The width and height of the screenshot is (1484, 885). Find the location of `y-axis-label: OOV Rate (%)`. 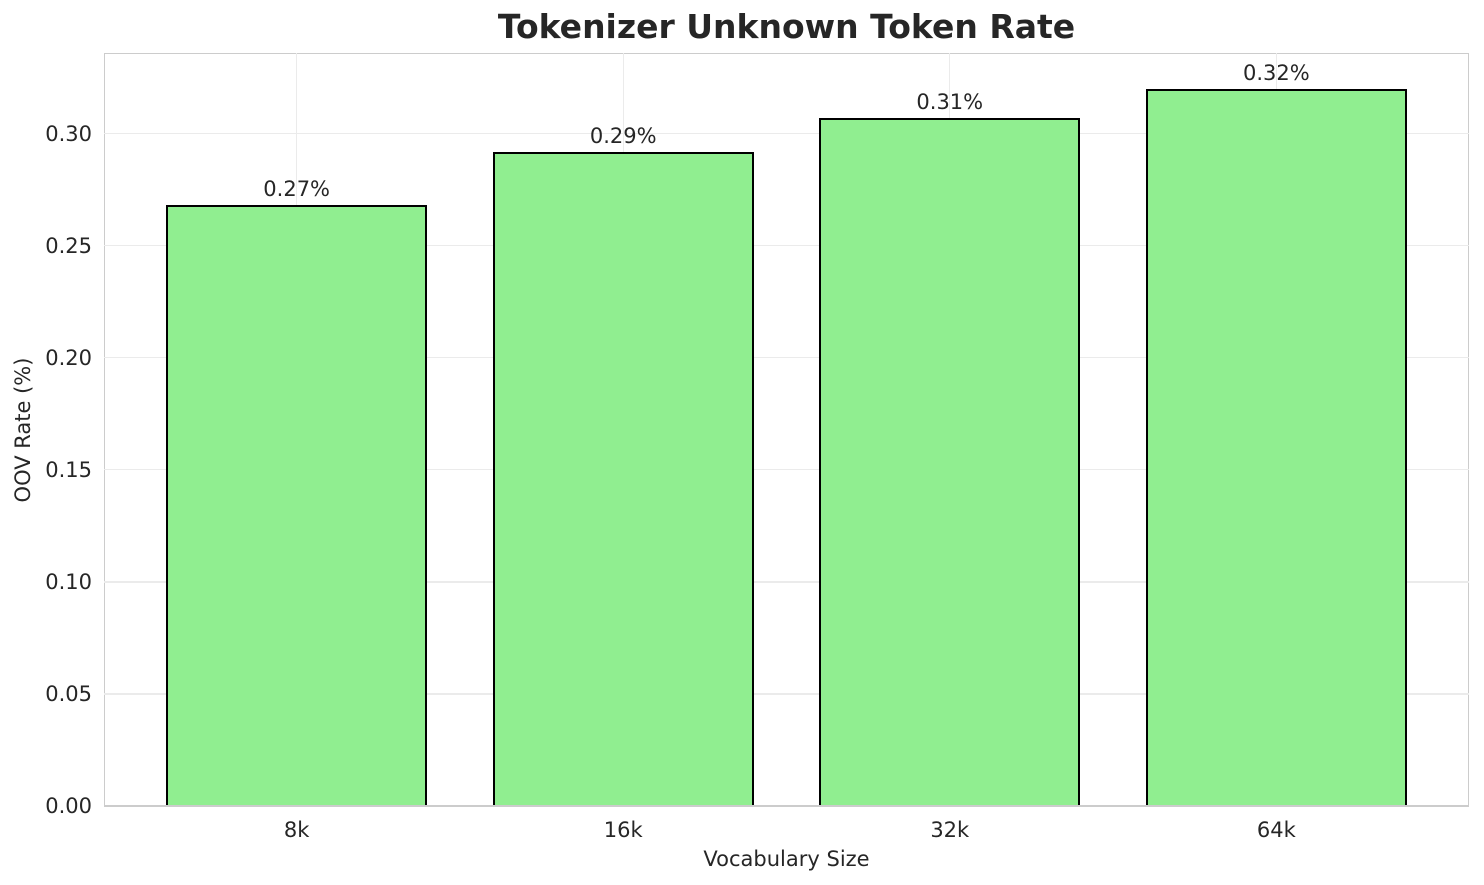

y-axis-label: OOV Rate (%) is located at coordinates (23, 430).